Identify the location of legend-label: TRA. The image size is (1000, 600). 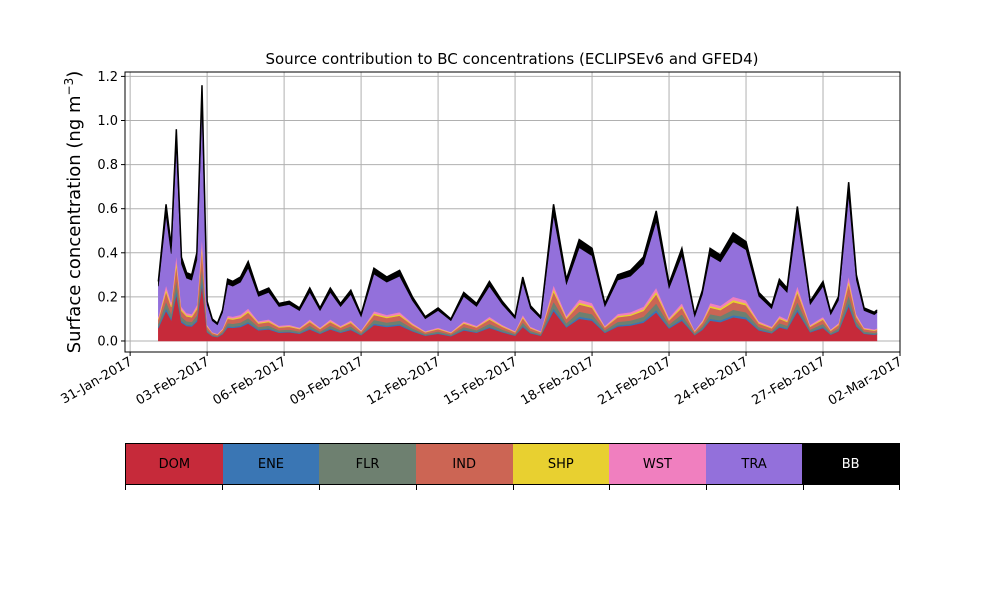
(754, 464).